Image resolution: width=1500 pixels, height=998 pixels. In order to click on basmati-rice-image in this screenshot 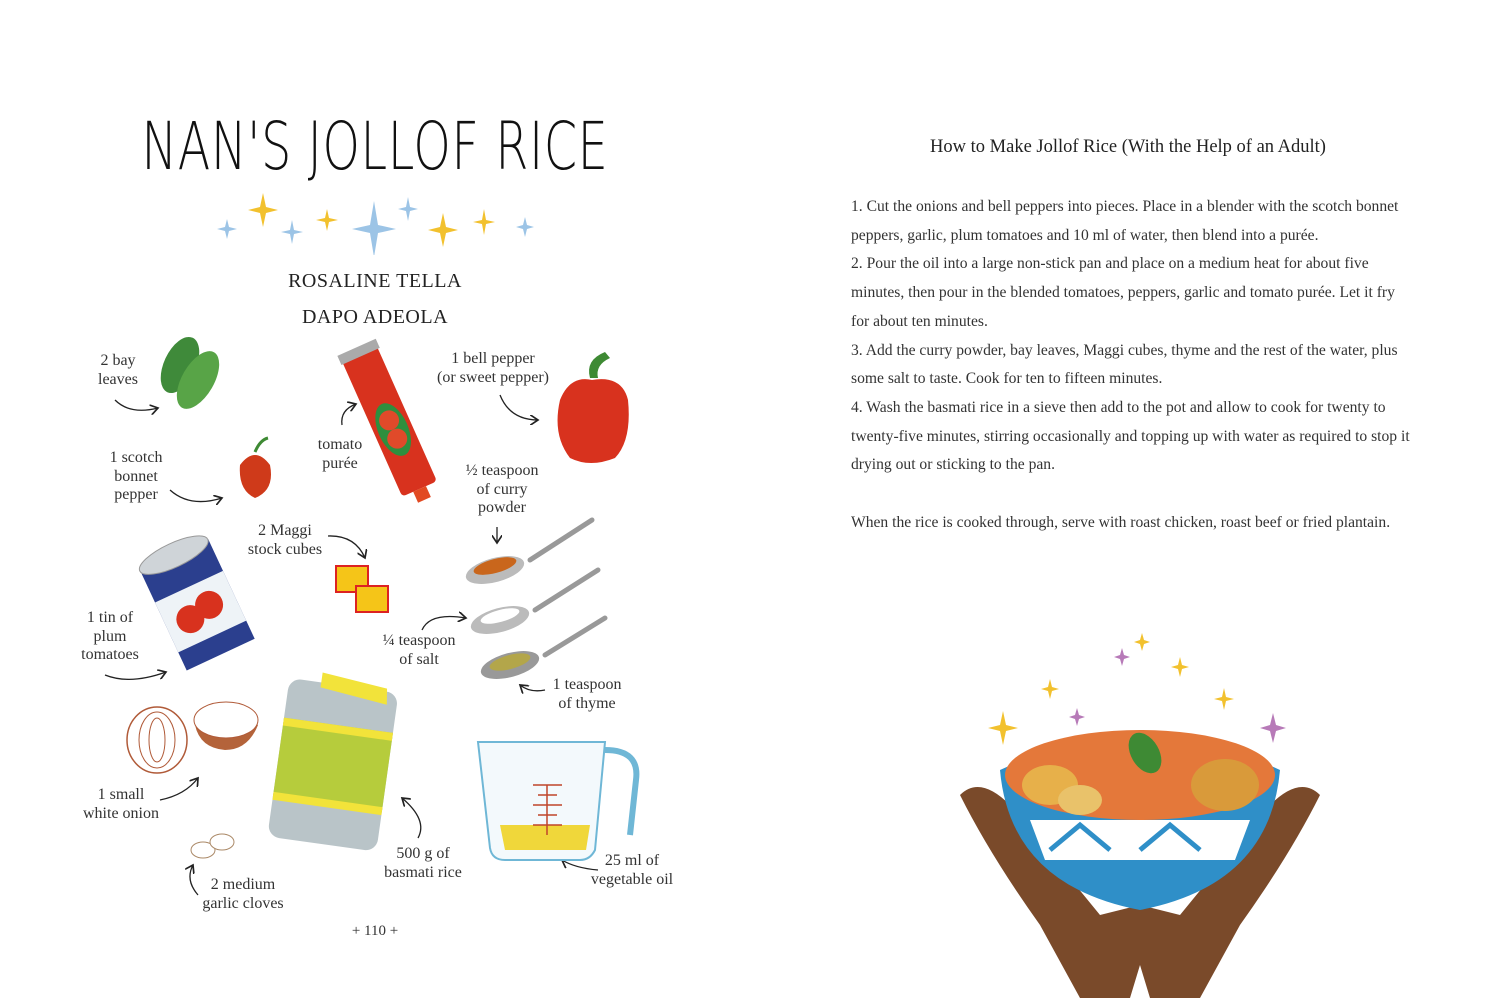, I will do `click(332, 761)`.